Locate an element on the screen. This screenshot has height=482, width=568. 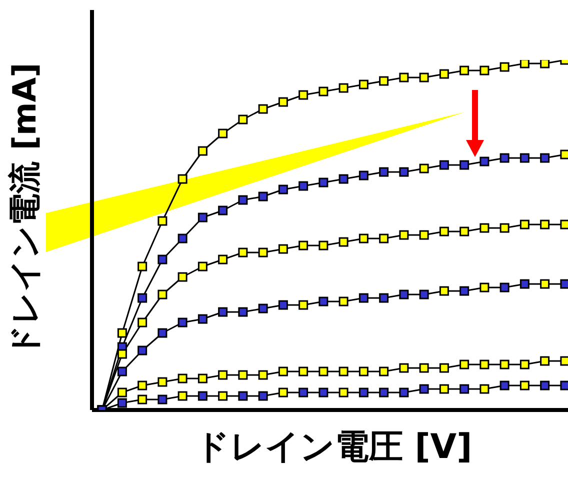
y-axis-title: ドレイン電流 [mA] is located at coordinates (24, 210).